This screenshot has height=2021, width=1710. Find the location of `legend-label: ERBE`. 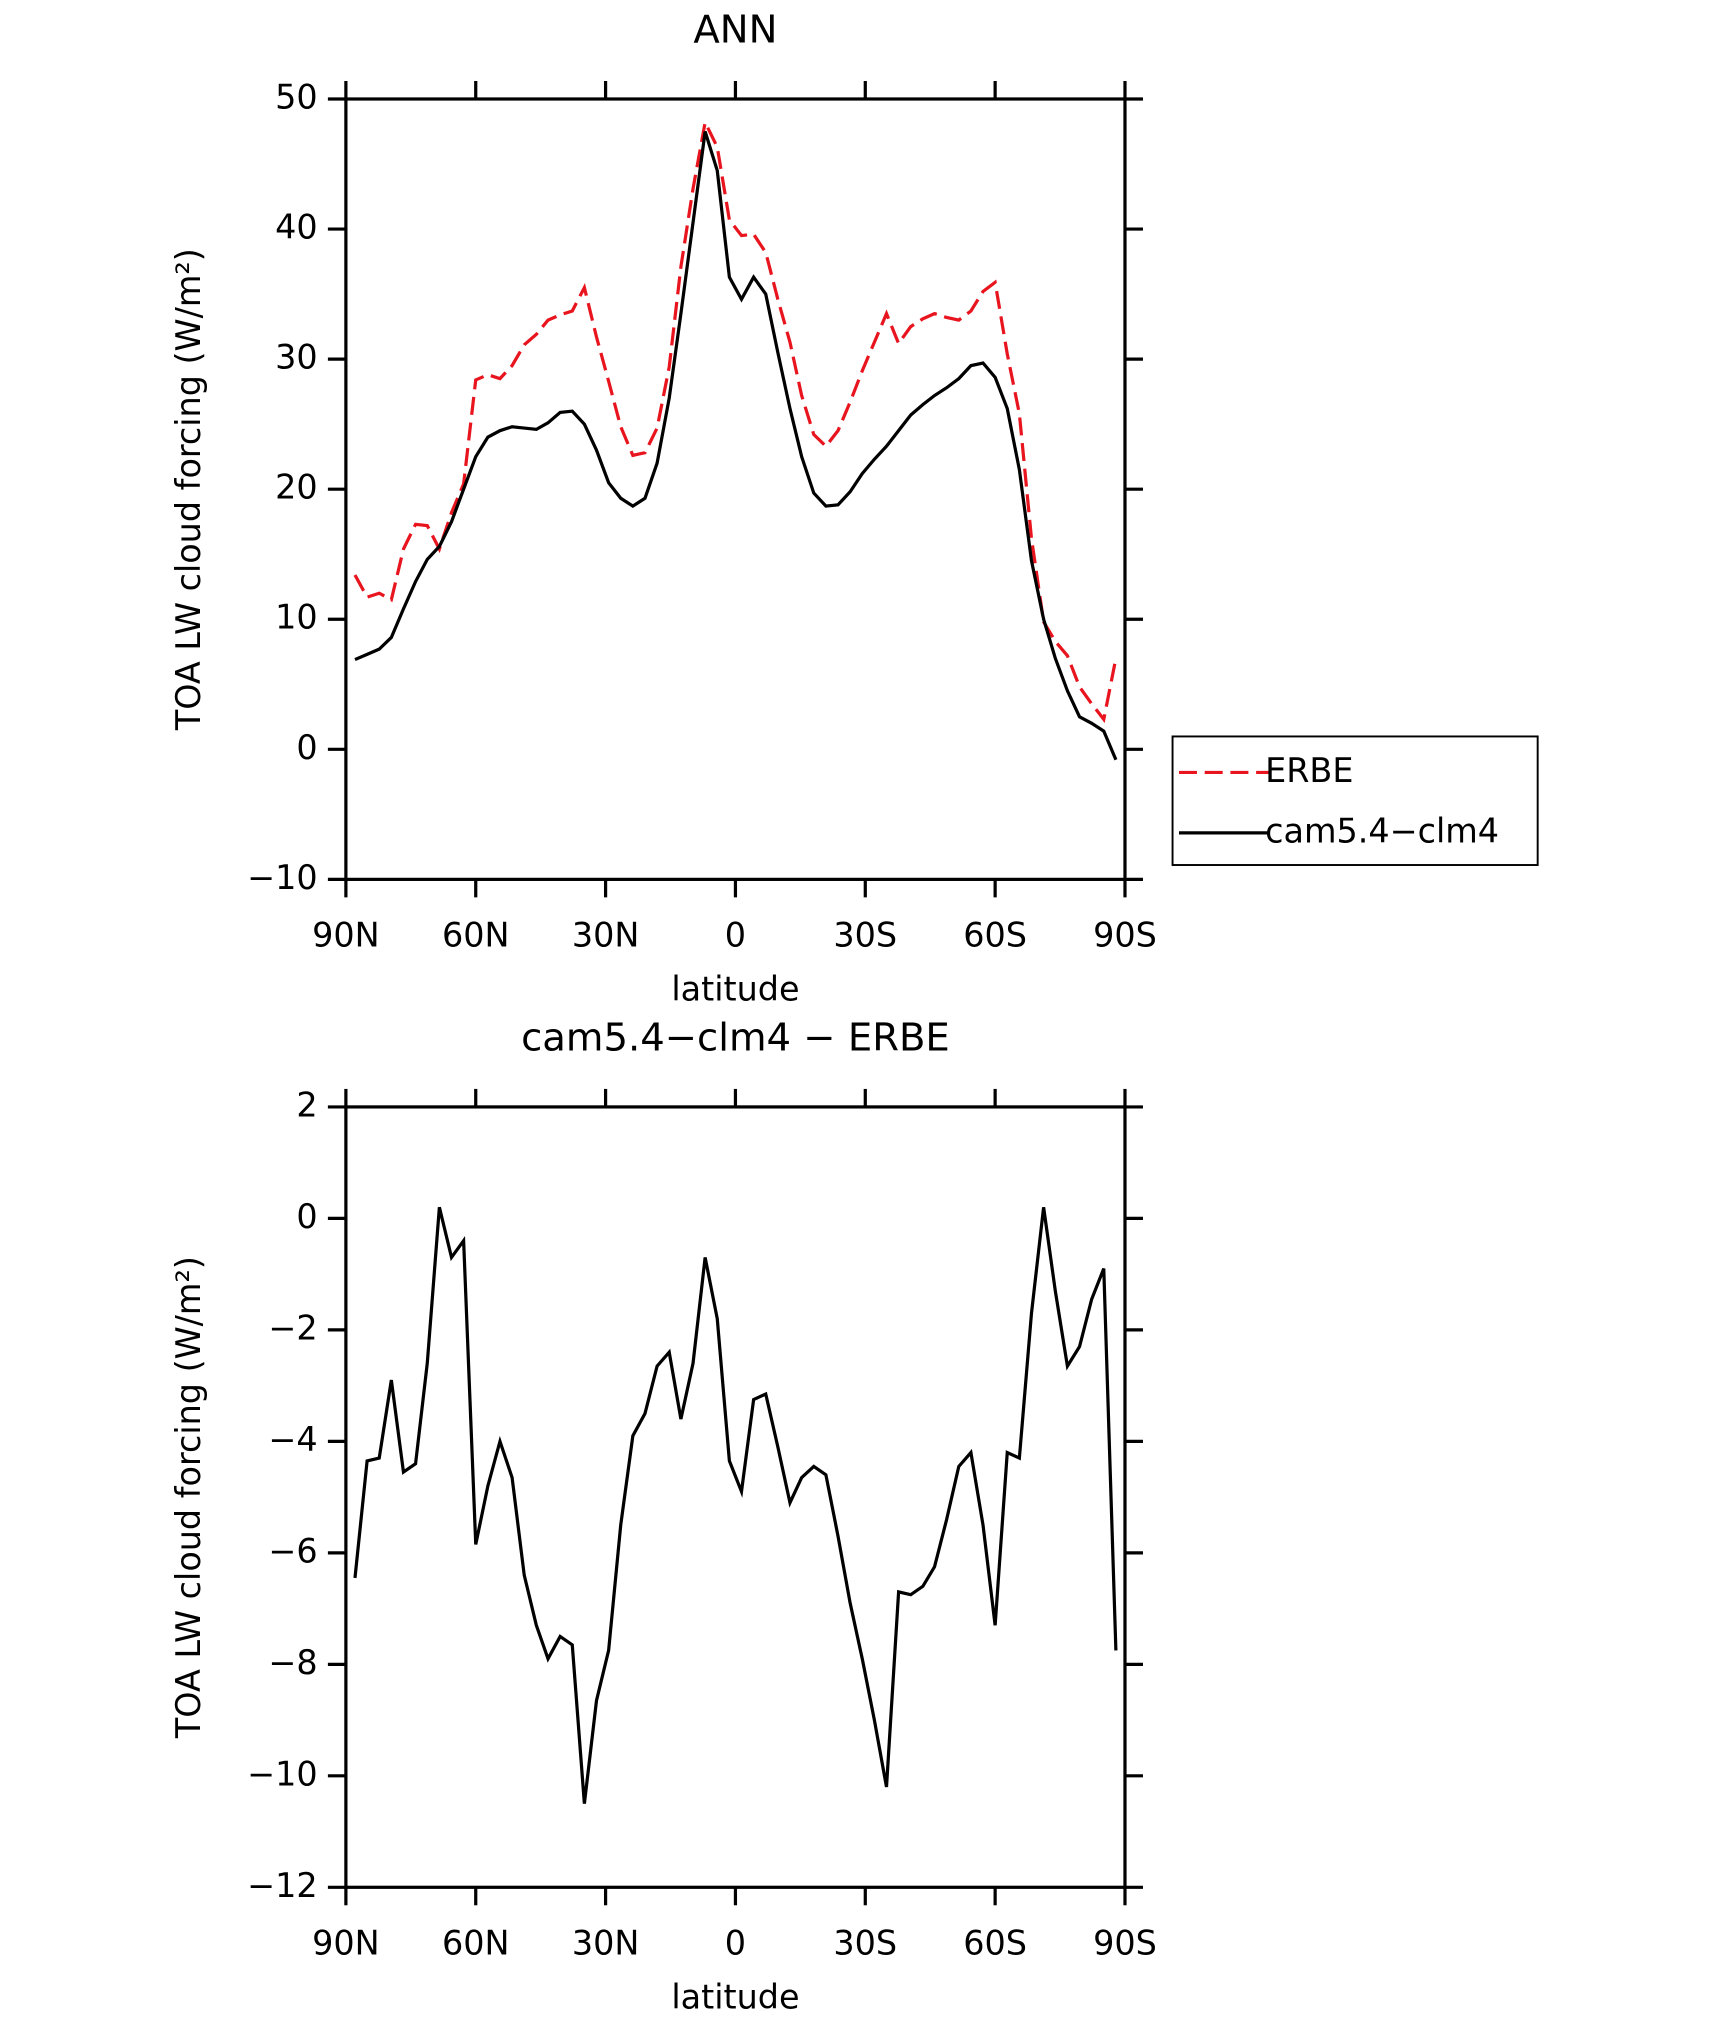

legend-label: ERBE is located at coordinates (1309, 770).